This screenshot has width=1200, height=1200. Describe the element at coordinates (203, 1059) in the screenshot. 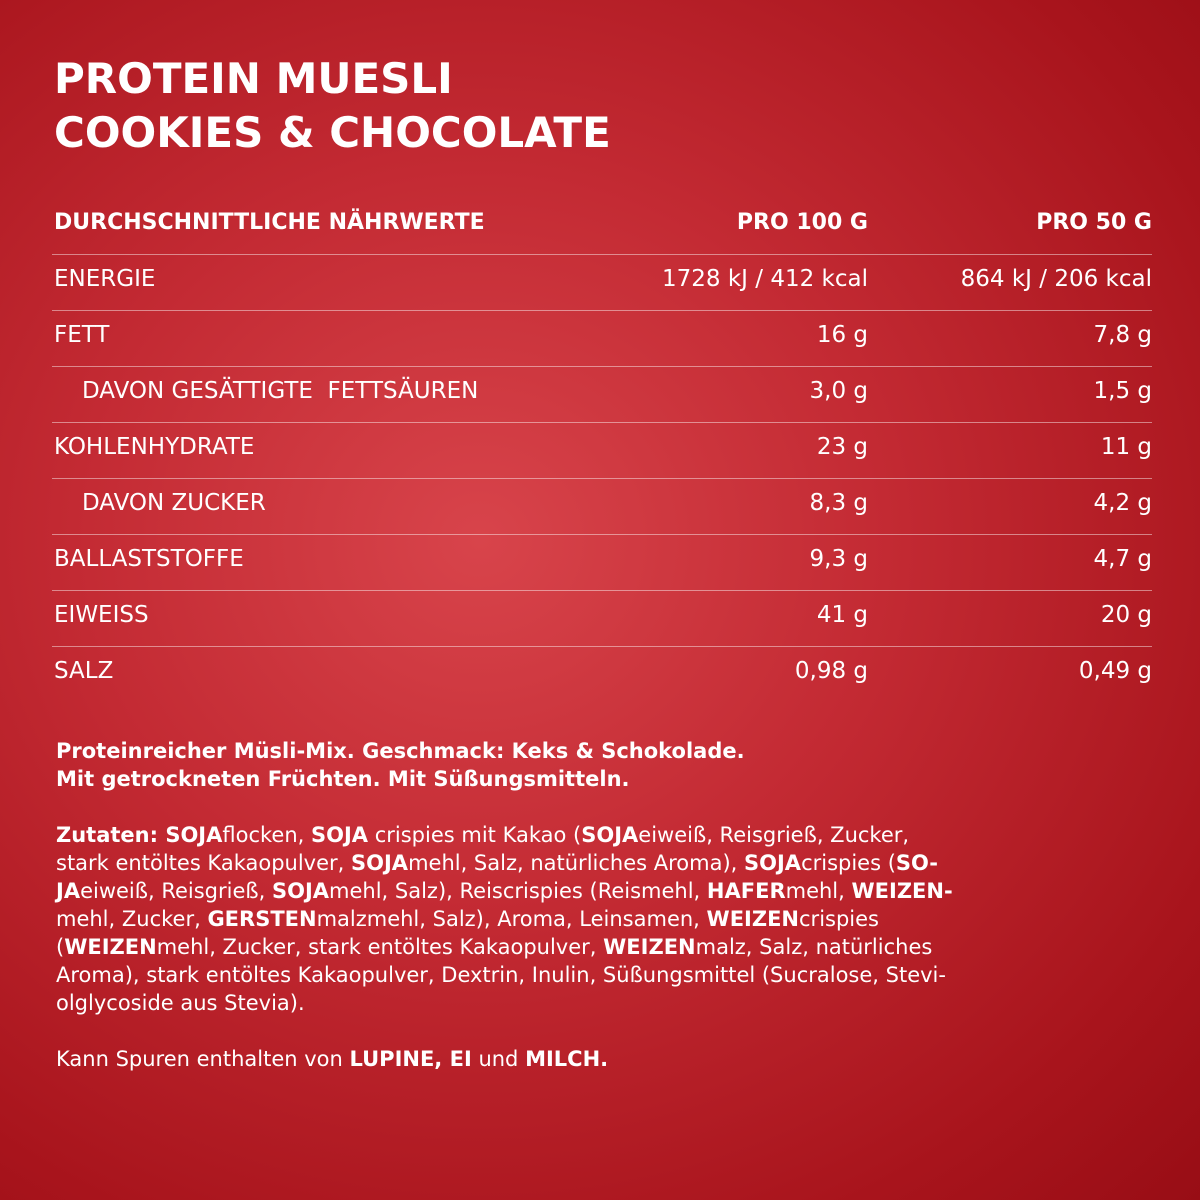

I see `text-segment: Kann Spuren enthalten von` at that location.